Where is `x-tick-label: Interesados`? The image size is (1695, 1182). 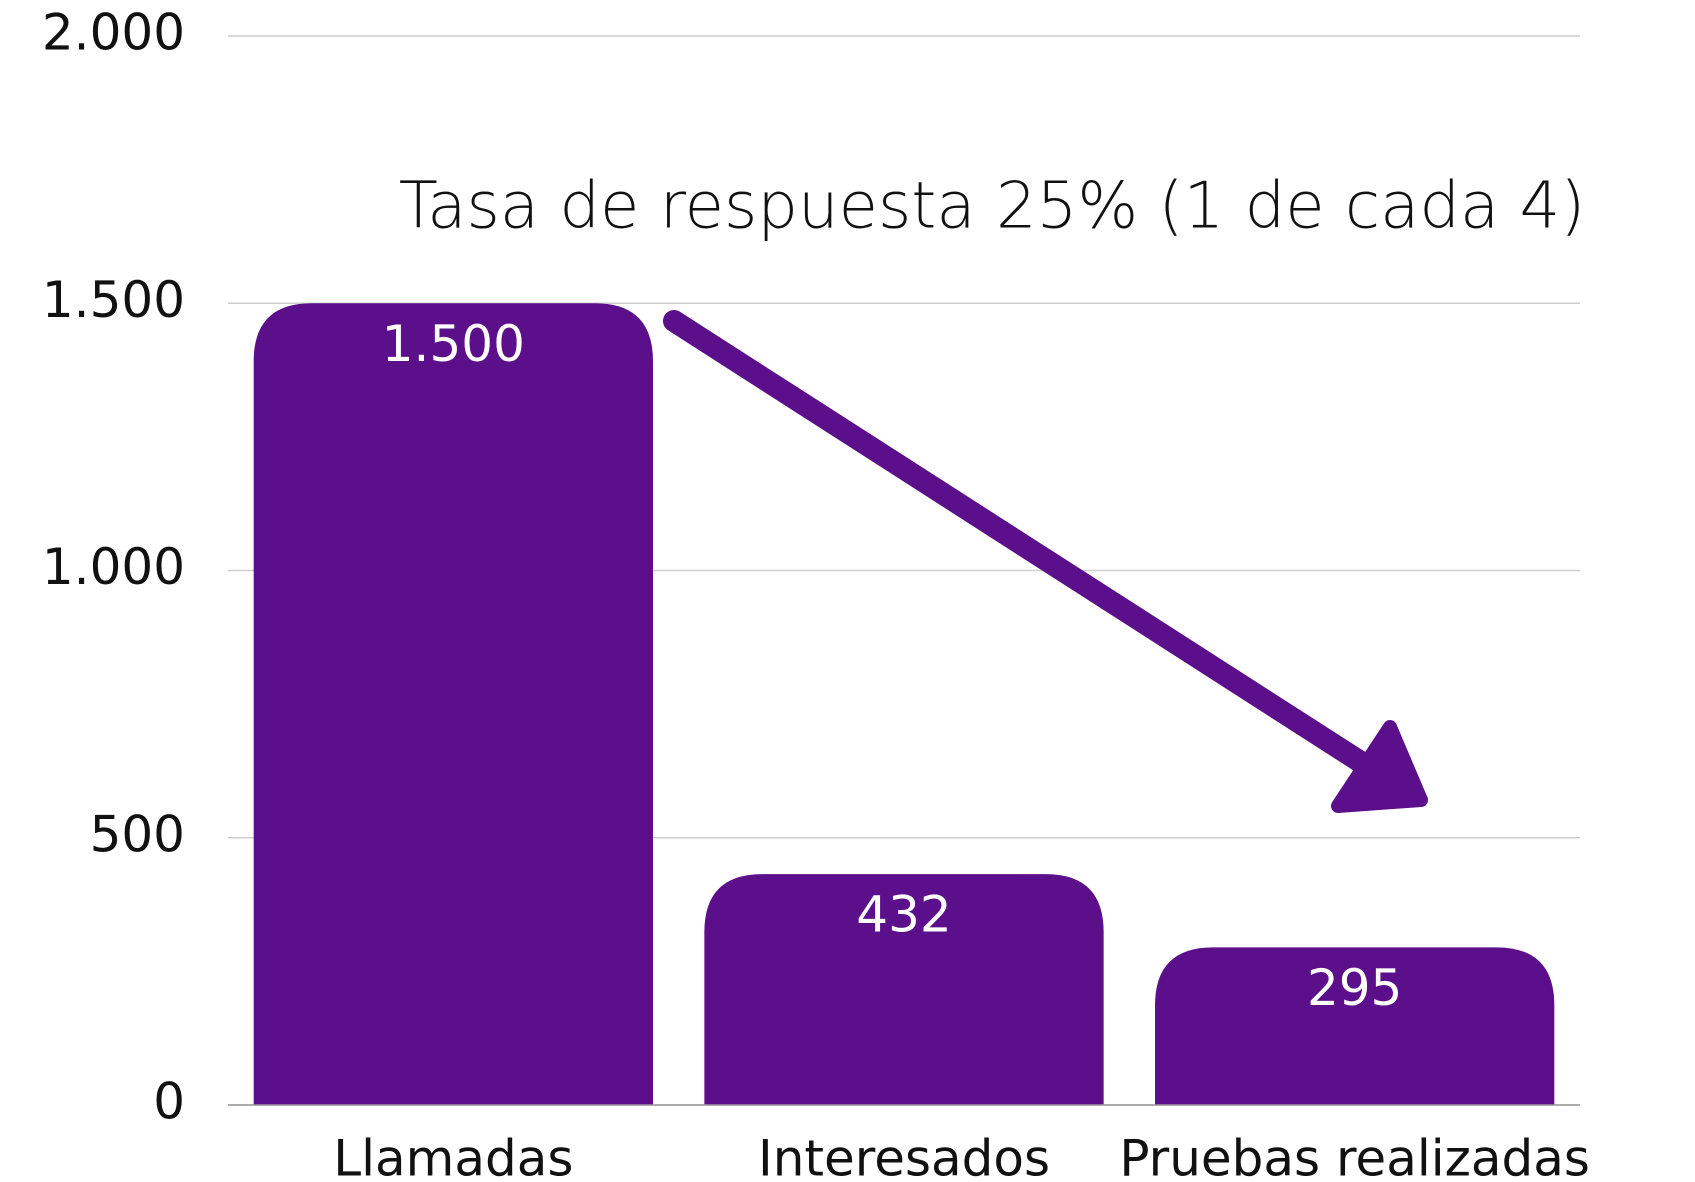
x-tick-label: Interesados is located at coordinates (904, 1156).